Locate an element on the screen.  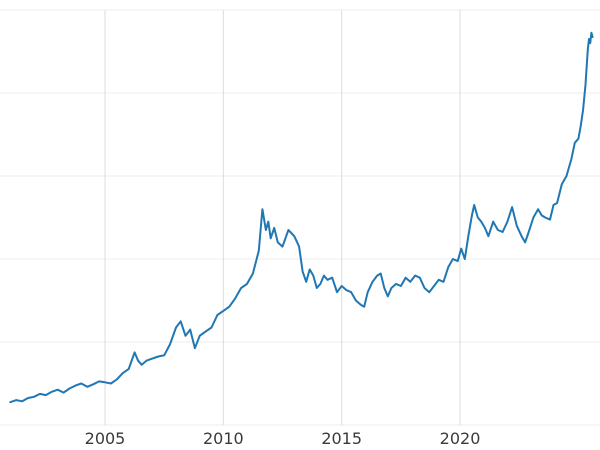
x-tick-label: 2020 is located at coordinates (460, 438).